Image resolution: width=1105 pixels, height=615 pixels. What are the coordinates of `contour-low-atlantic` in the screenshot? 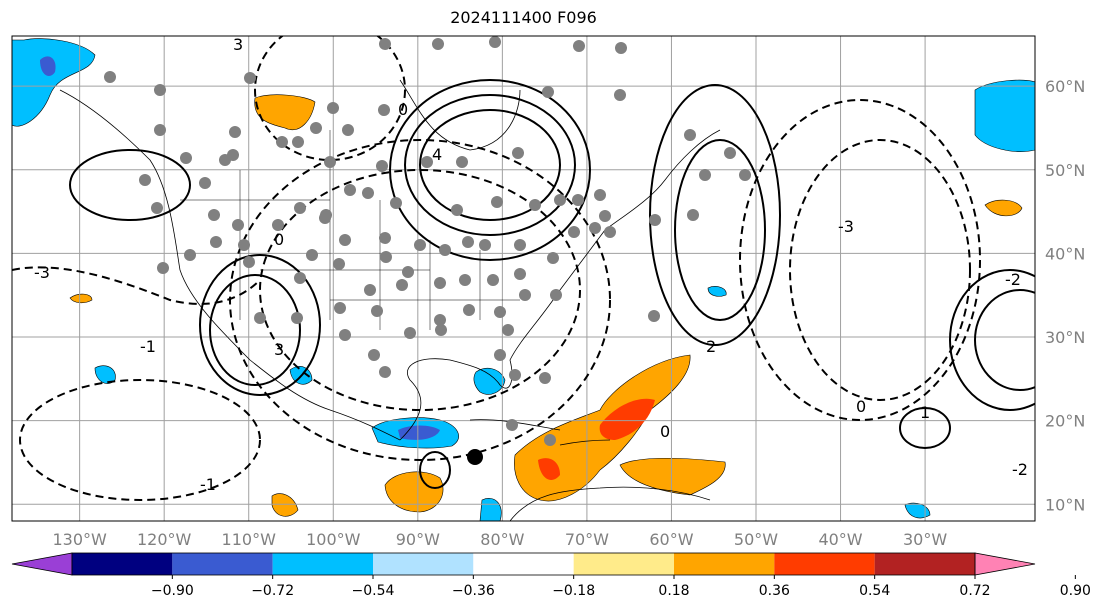 It's located at (720, 230).